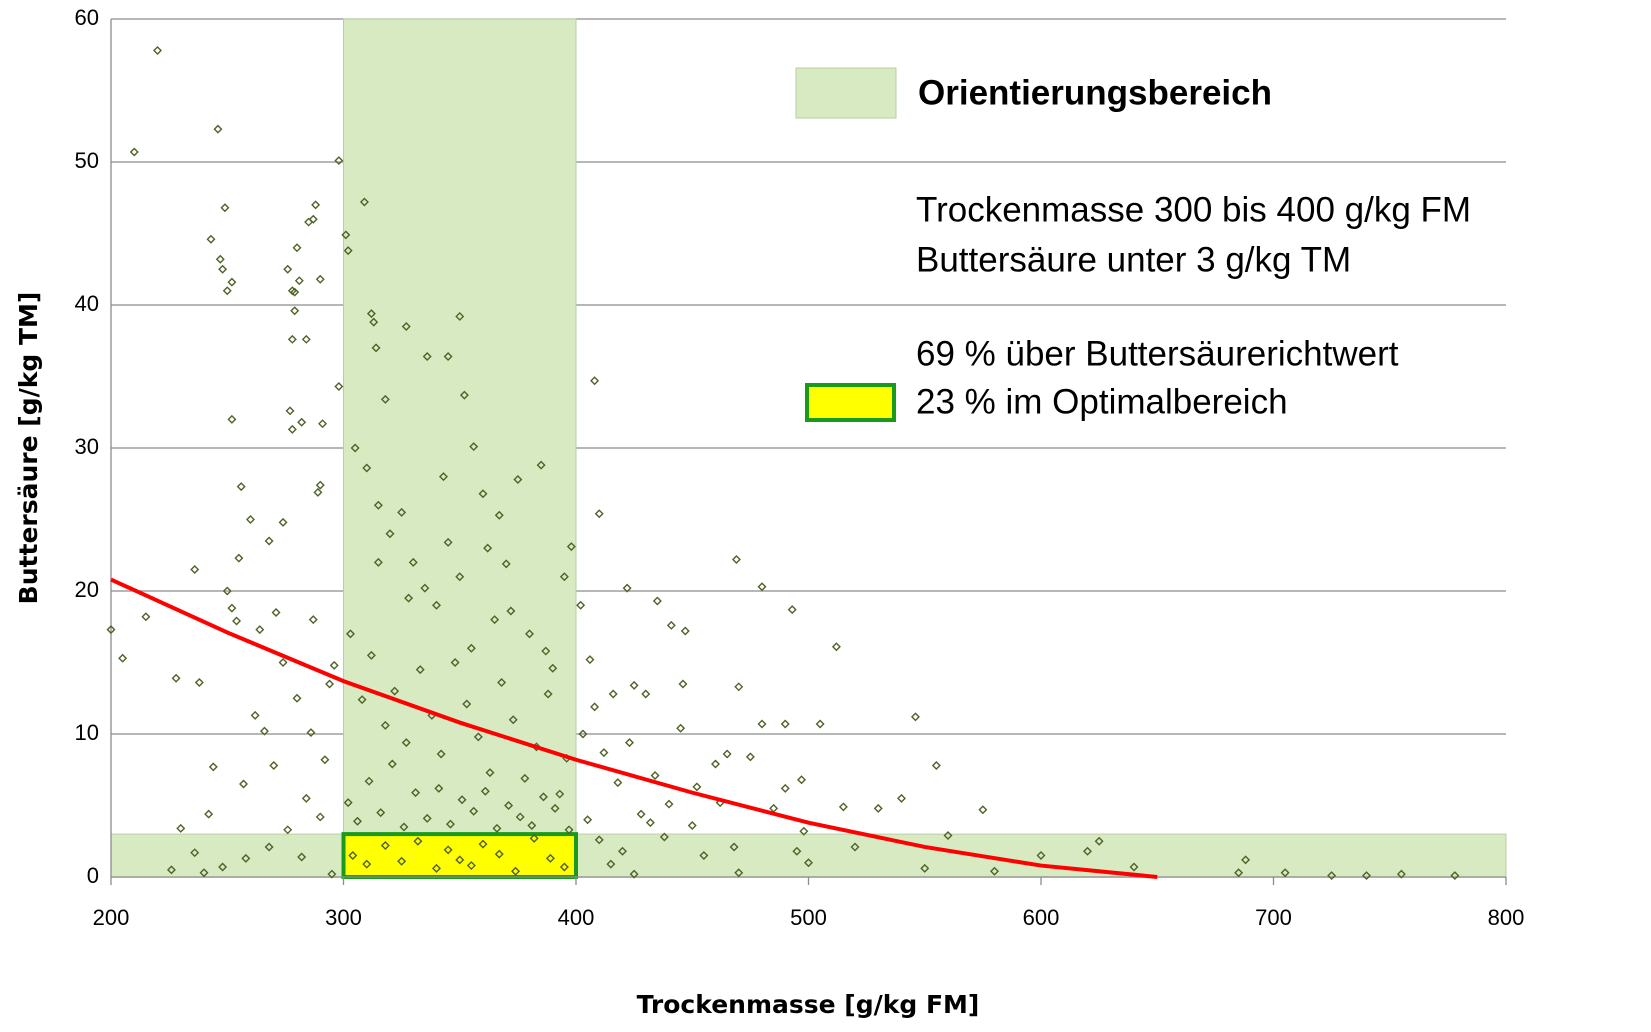  Describe the element at coordinates (1273, 917) in the screenshot. I see `x-tick-label: 700` at that location.